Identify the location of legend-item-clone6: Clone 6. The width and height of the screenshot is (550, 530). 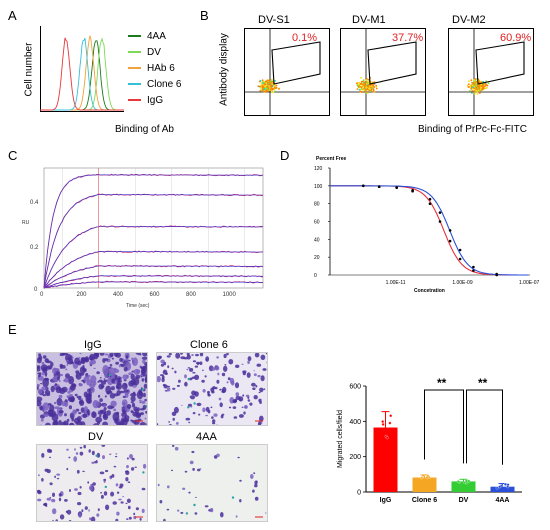
(154, 84).